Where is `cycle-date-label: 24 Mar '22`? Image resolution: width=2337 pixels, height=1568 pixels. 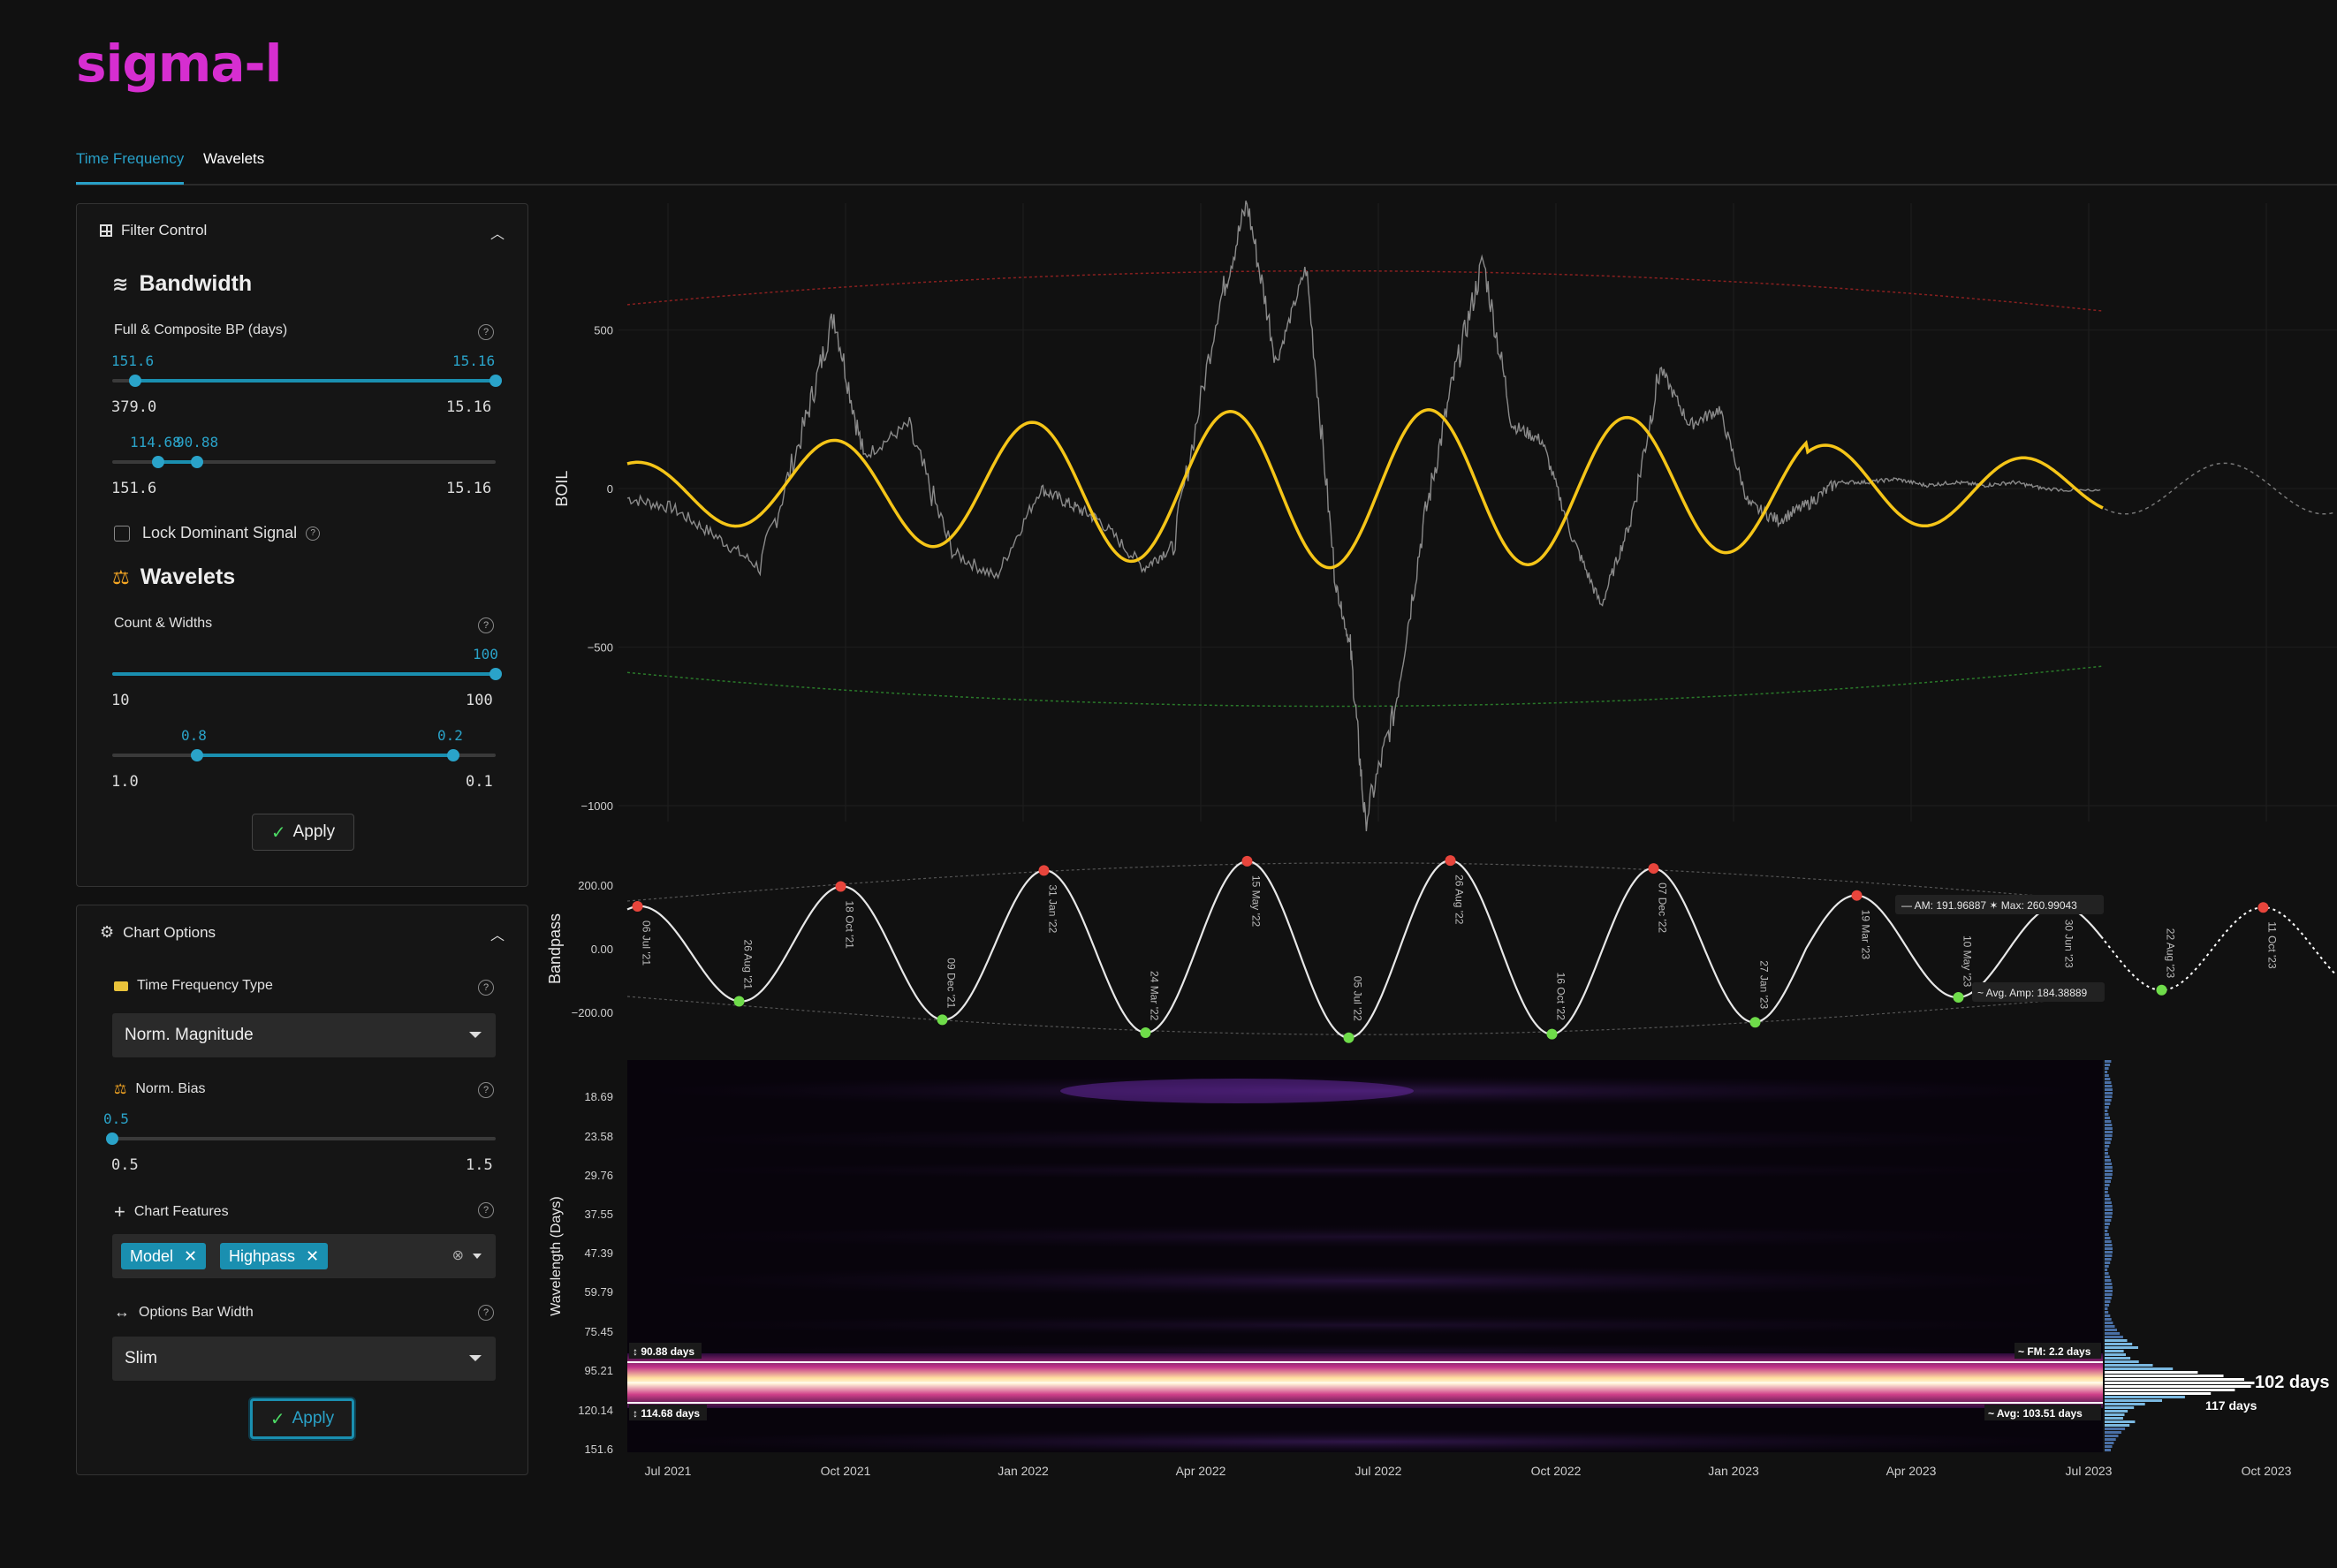 cycle-date-label: 24 Mar '22 is located at coordinates (1155, 996).